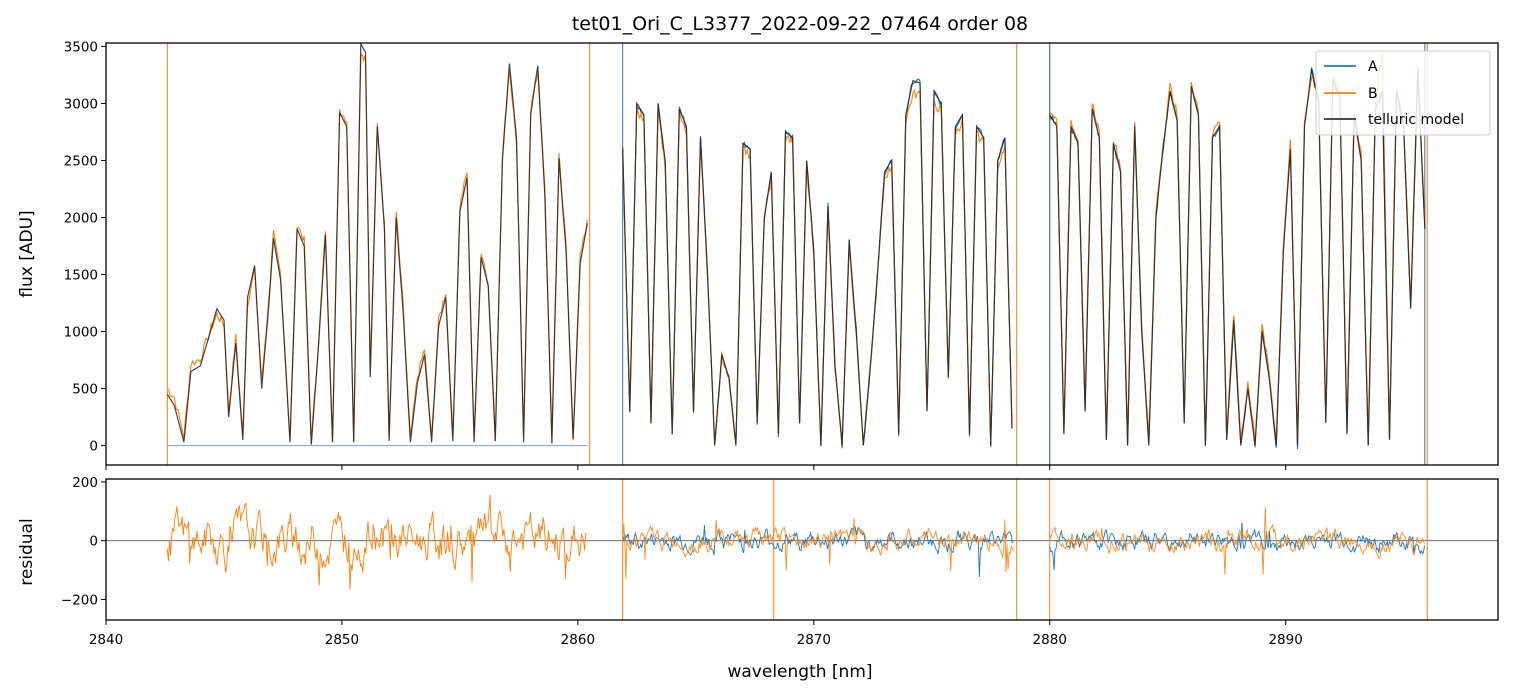 Image resolution: width=1513 pixels, height=696 pixels. I want to click on residual-x-tick-label: 2850, so click(342, 640).